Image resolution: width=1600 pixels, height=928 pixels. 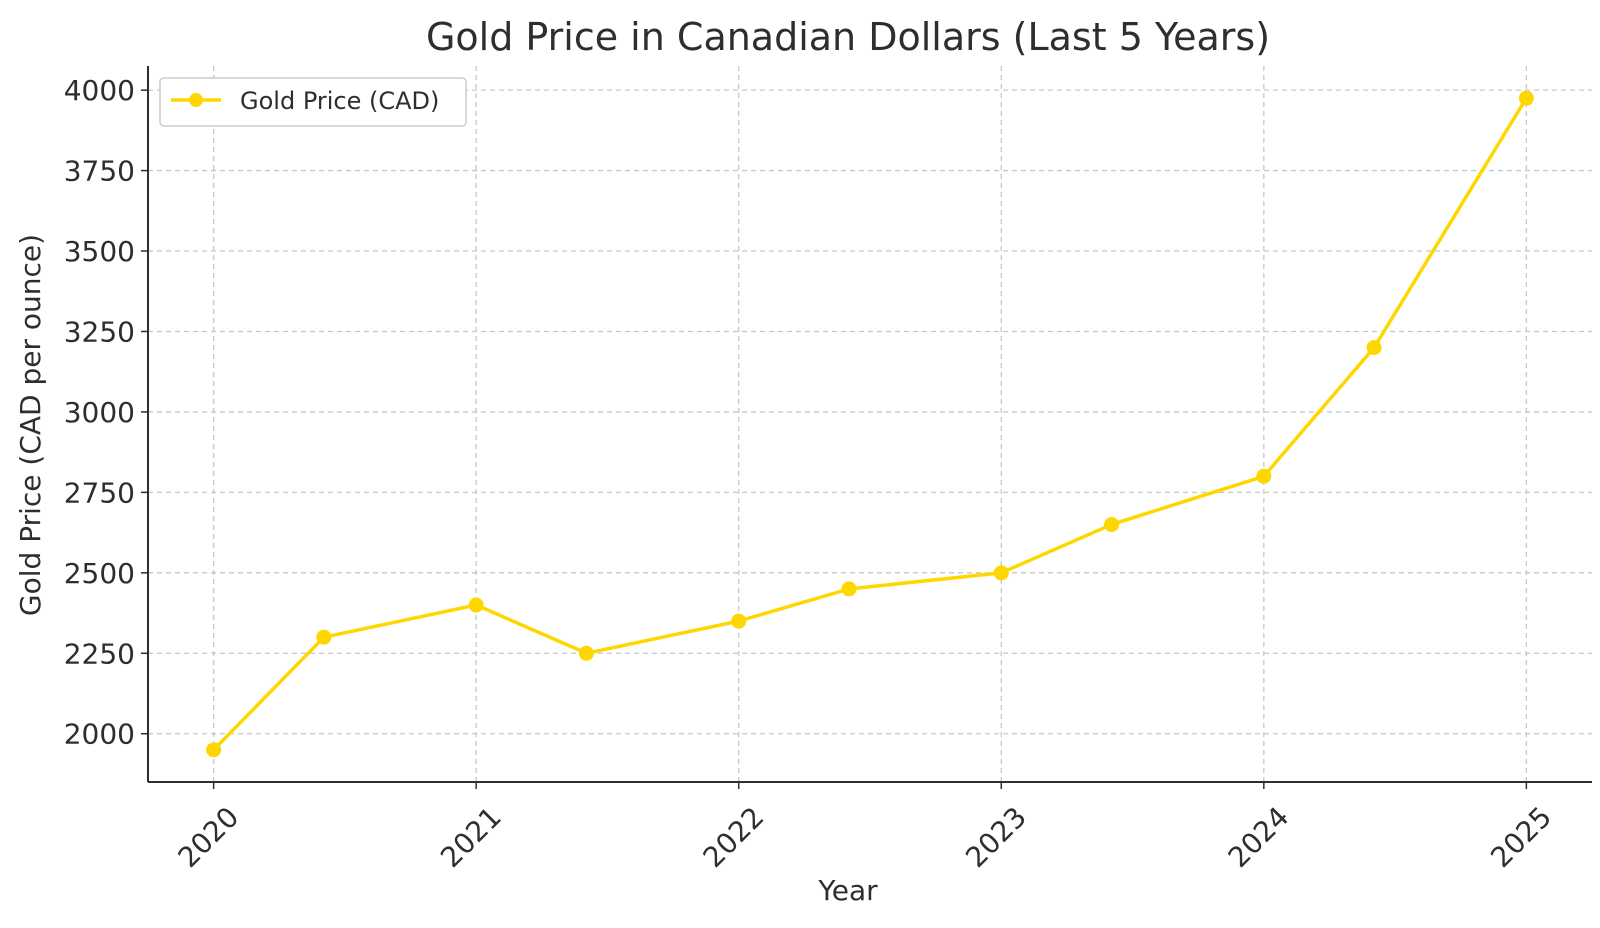 What do you see at coordinates (1259, 837) in the screenshot?
I see `x-tick-label: 2024` at bounding box center [1259, 837].